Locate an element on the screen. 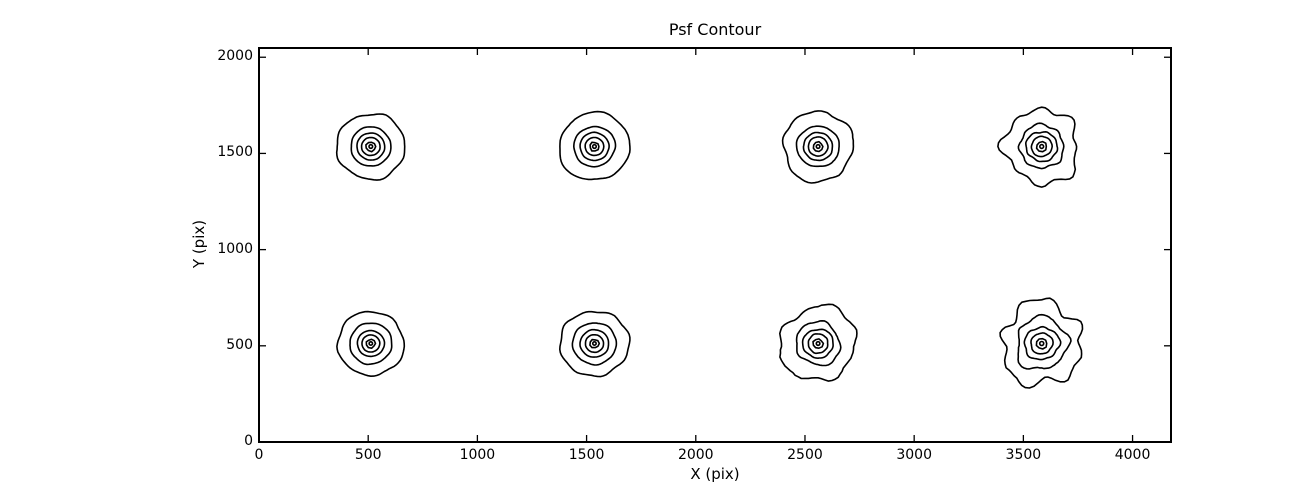  x-axis-label: X (pix) is located at coordinates (715, 474).